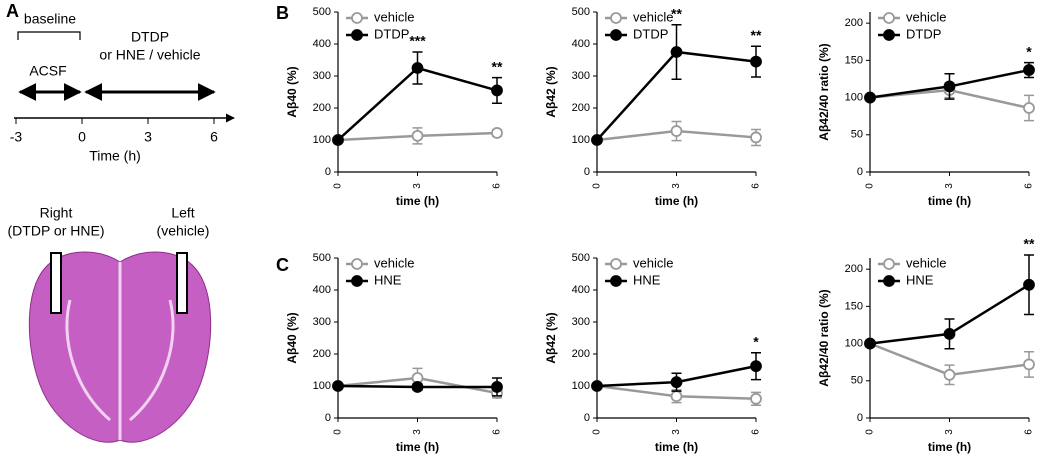  Describe the element at coordinates (857, 135) in the screenshot. I see `y-tick-label: 50` at that location.